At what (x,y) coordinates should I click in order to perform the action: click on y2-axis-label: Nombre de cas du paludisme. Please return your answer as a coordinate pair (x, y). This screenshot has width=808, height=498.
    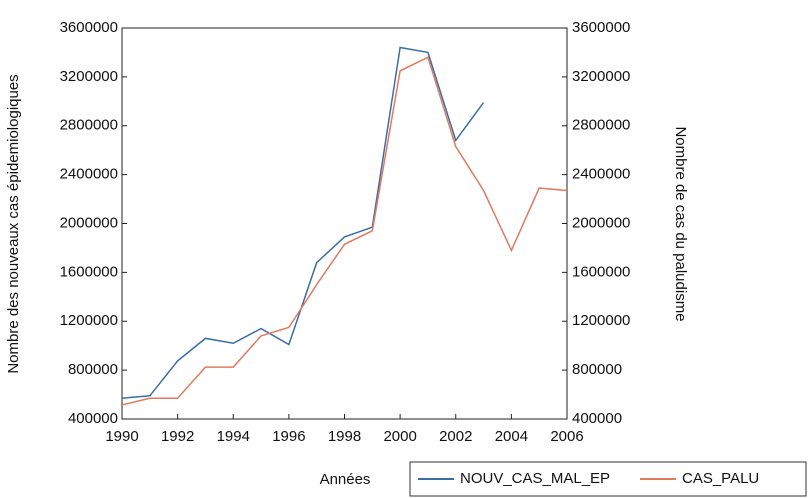
    Looking at the image, I should click on (680, 223).